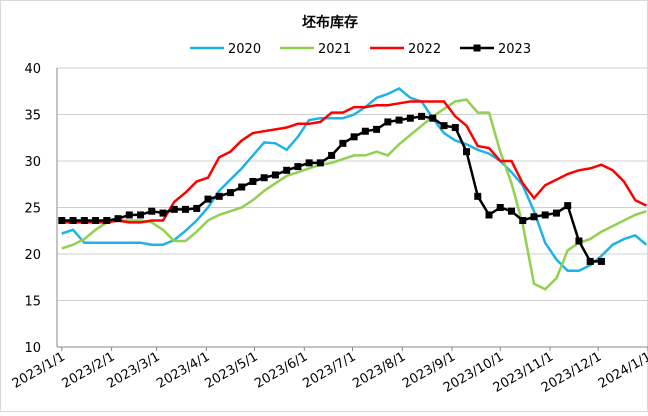 The height and width of the screenshot is (416, 648). I want to click on legend-label: 2022, so click(424, 49).